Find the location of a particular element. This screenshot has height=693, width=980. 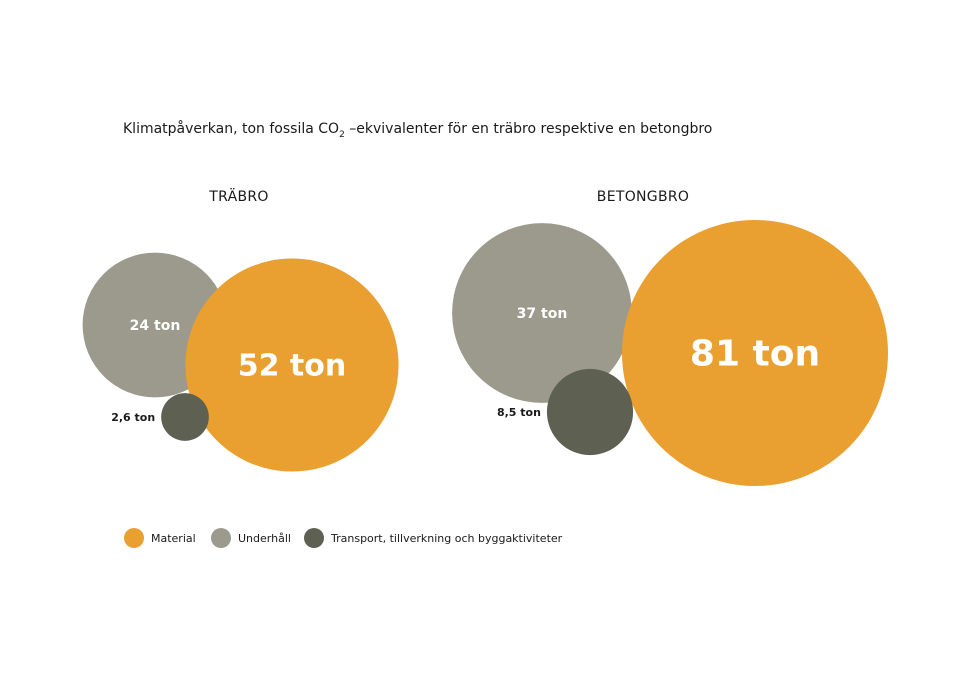

bubble-label-trbro-transport: 2,6 ton is located at coordinates (133, 417).